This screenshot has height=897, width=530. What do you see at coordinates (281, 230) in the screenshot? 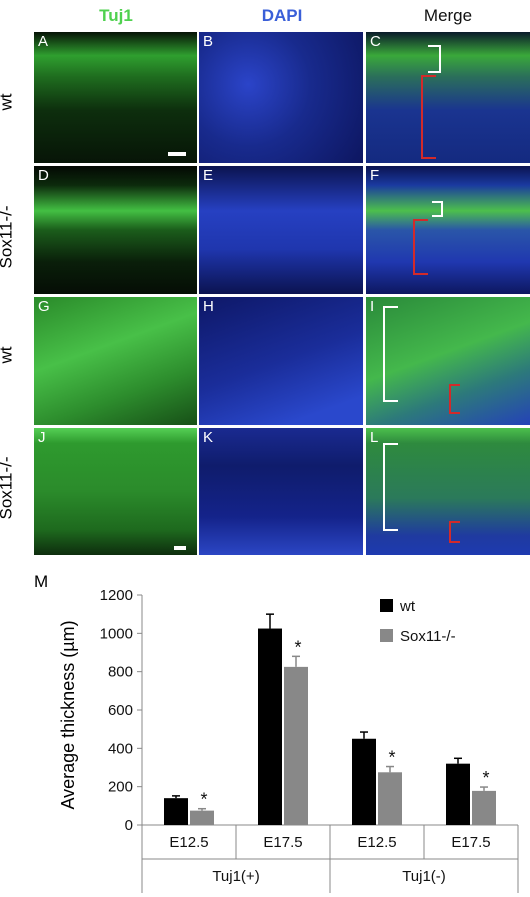
I see `micrograph-panel-e: E` at bounding box center [281, 230].